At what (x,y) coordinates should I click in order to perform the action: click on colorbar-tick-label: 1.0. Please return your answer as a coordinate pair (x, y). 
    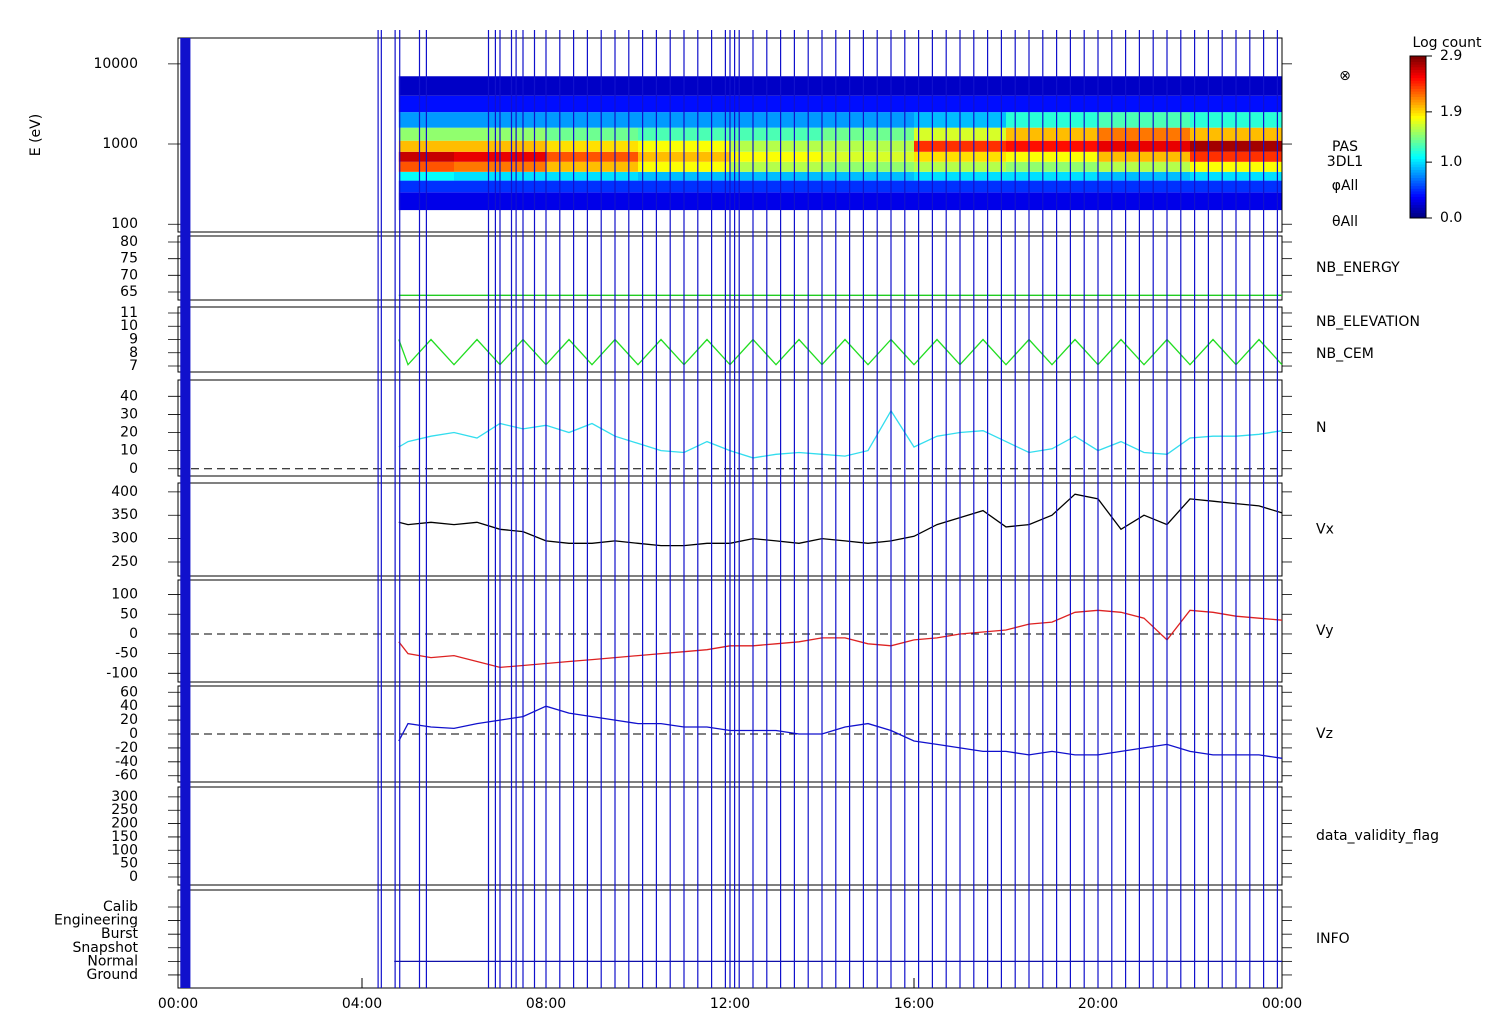
    Looking at the image, I should click on (1451, 162).